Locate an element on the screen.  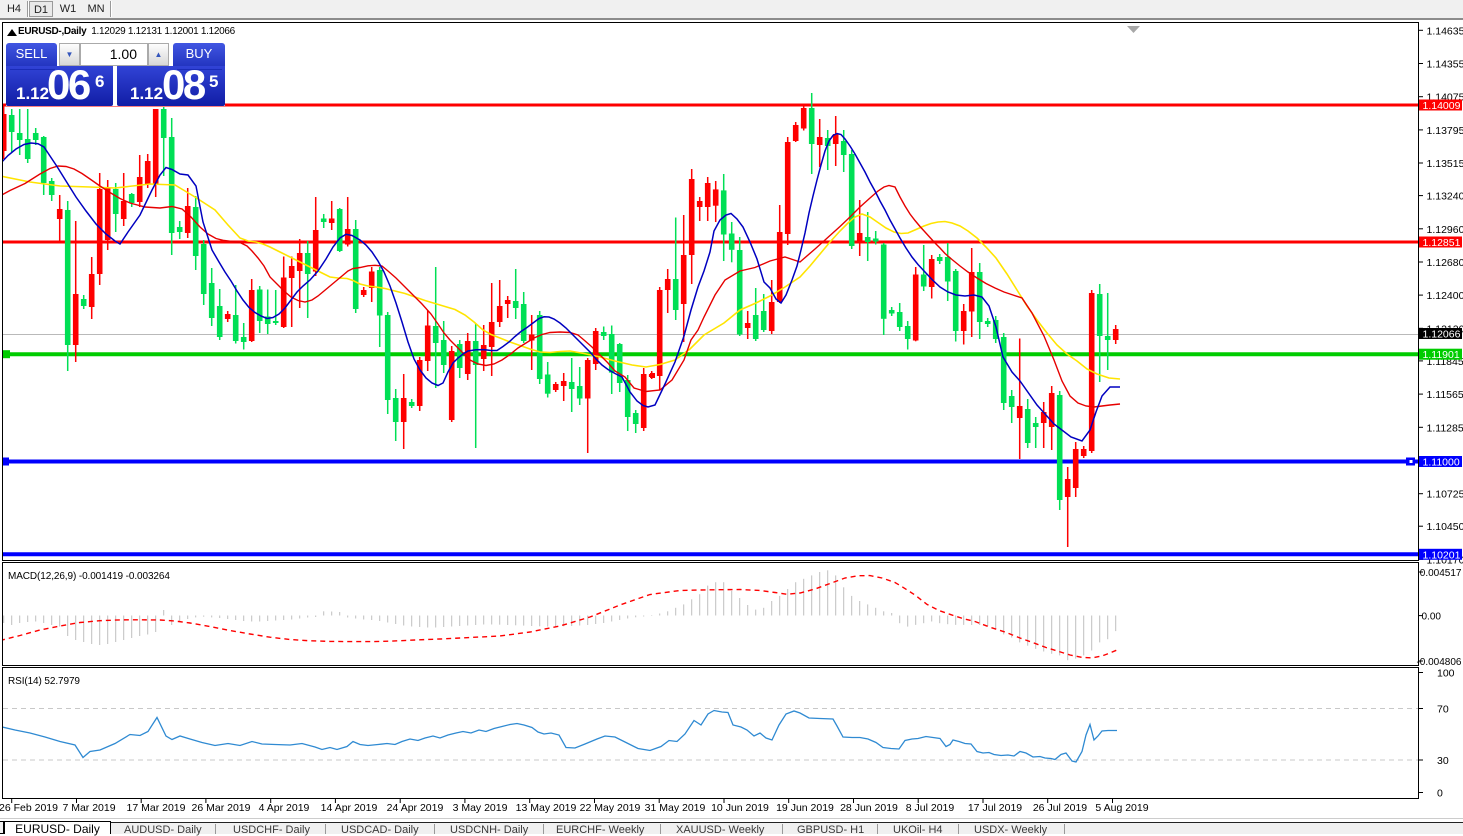
svg-text: 1.12960 is located at coordinates (1445, 230).